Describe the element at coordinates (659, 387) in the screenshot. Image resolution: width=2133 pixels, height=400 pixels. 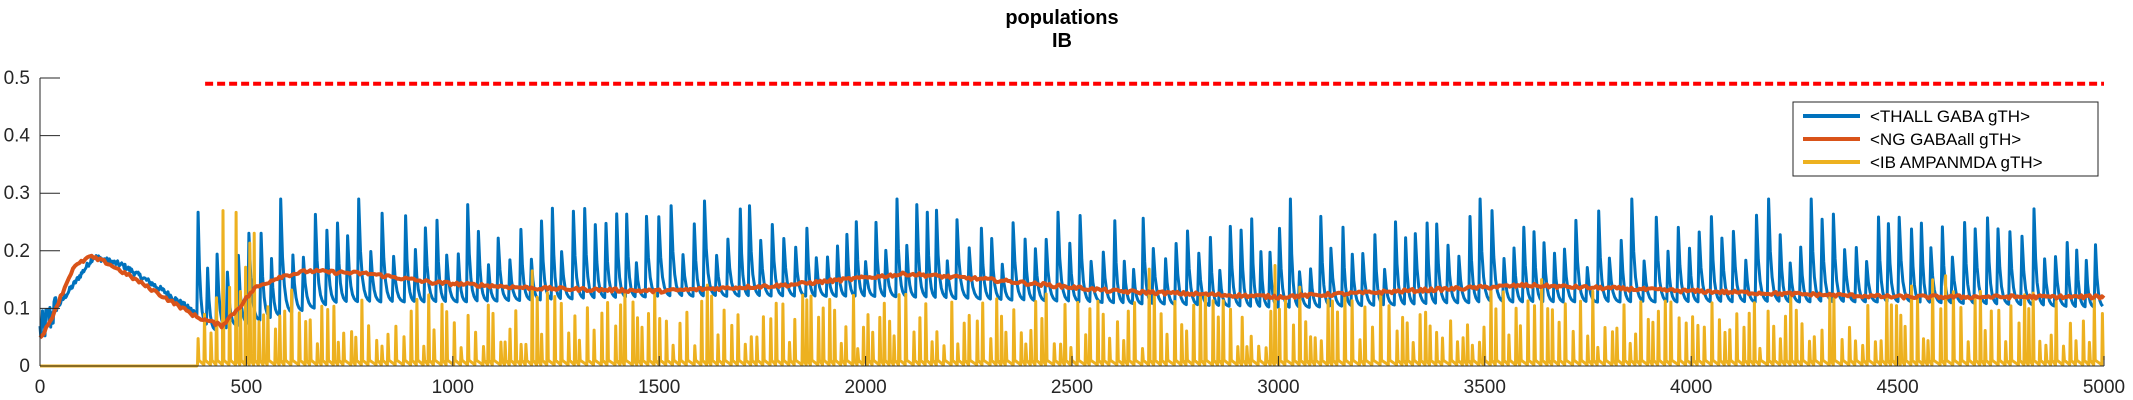
I see `x-tick-label: 1500` at that location.